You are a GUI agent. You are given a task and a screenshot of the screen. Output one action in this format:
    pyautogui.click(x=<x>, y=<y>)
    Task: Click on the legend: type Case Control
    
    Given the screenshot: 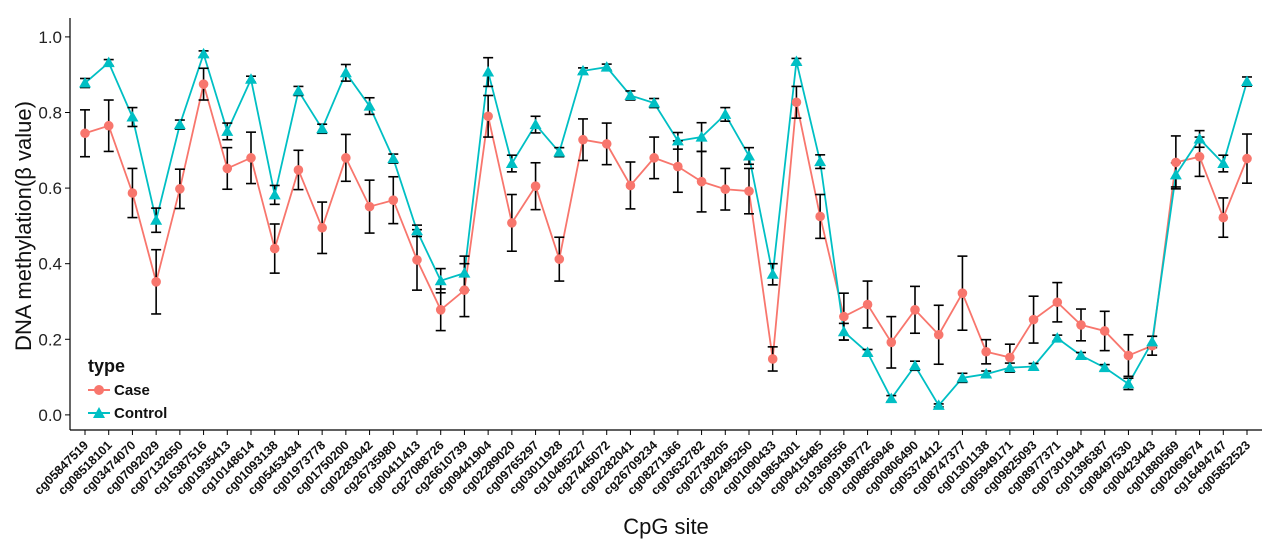 What is the action you would take?
    pyautogui.click(x=127, y=389)
    